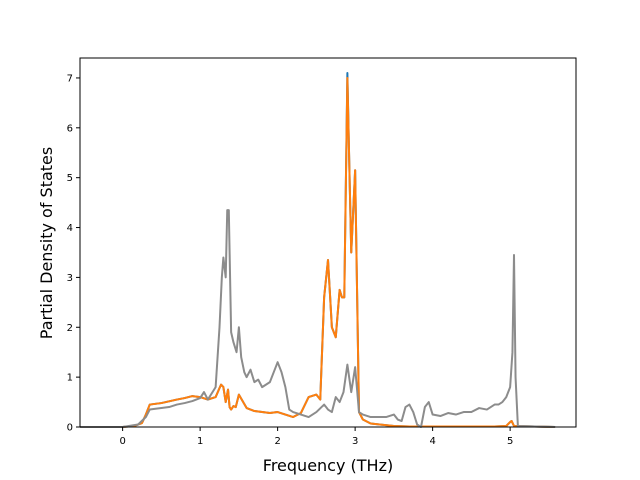 The image size is (640, 480). I want to click on y-tick-label: 5, so click(70, 178).